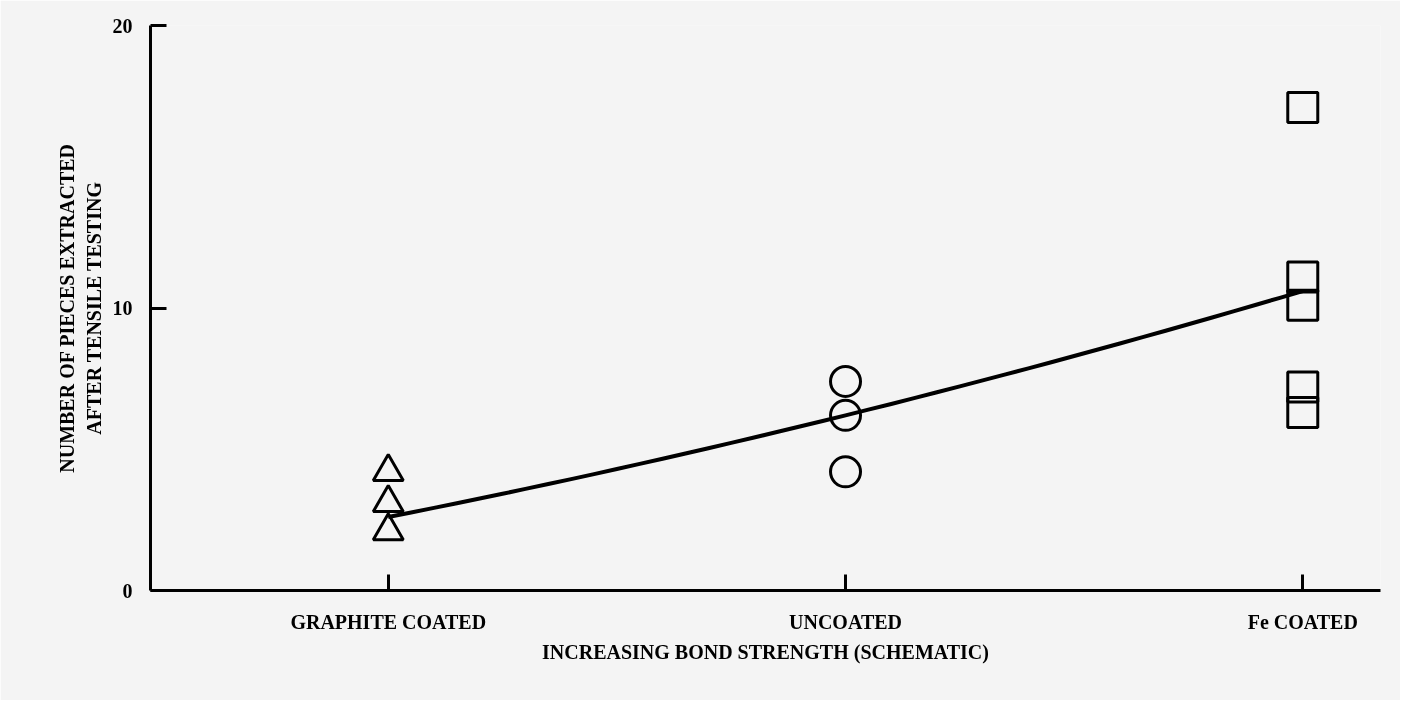  Describe the element at coordinates (845, 621) in the screenshot. I see `x-tick-label: UNCOATED` at that location.